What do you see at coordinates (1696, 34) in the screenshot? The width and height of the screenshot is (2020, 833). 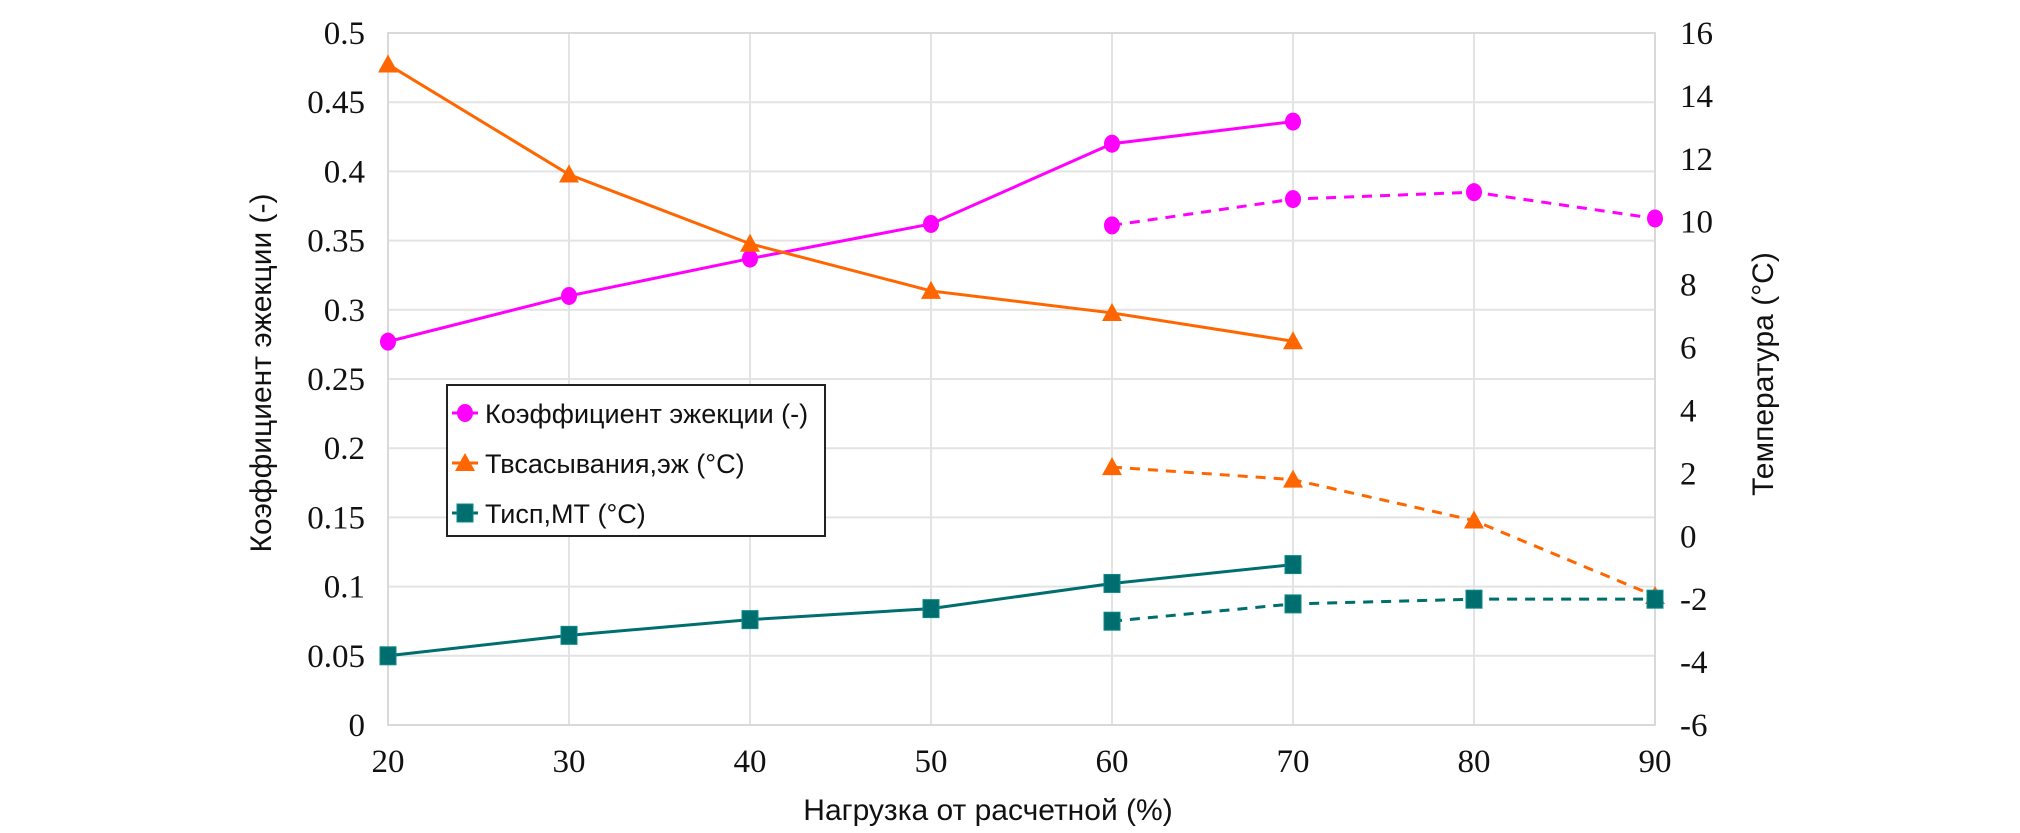 I see `y2-tick-label: 16` at bounding box center [1696, 34].